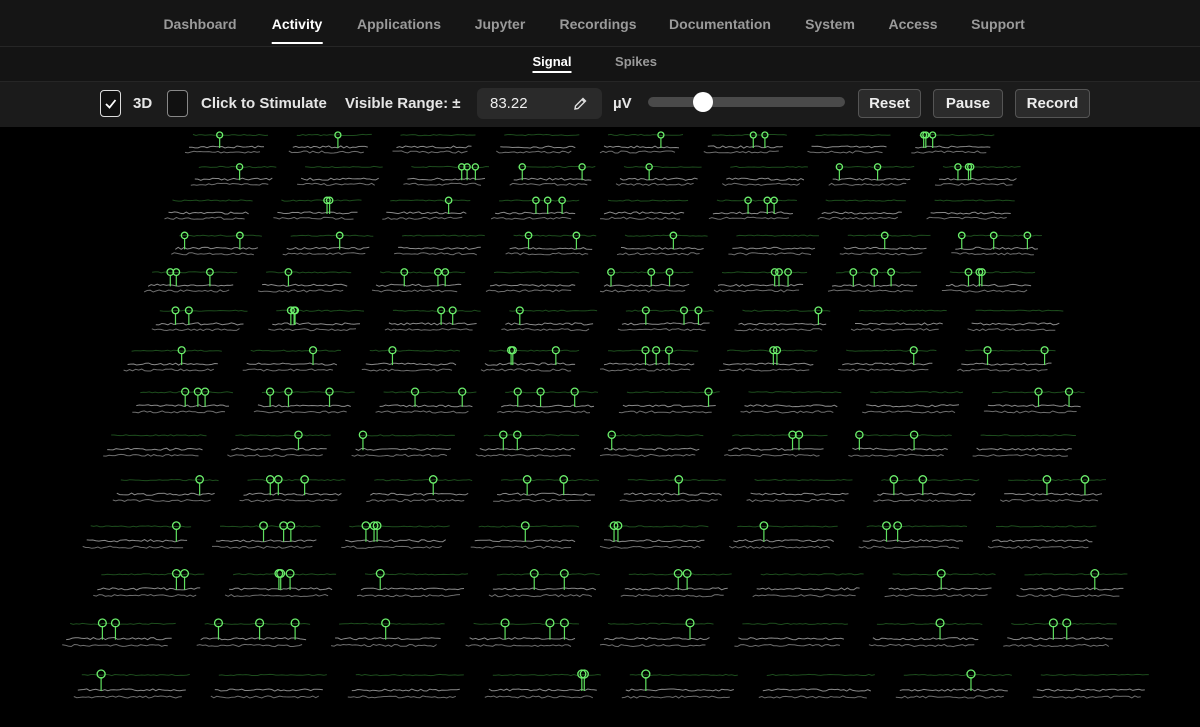 This screenshot has height=727, width=1200. I want to click on nav-item: Recordings, so click(598, 24).